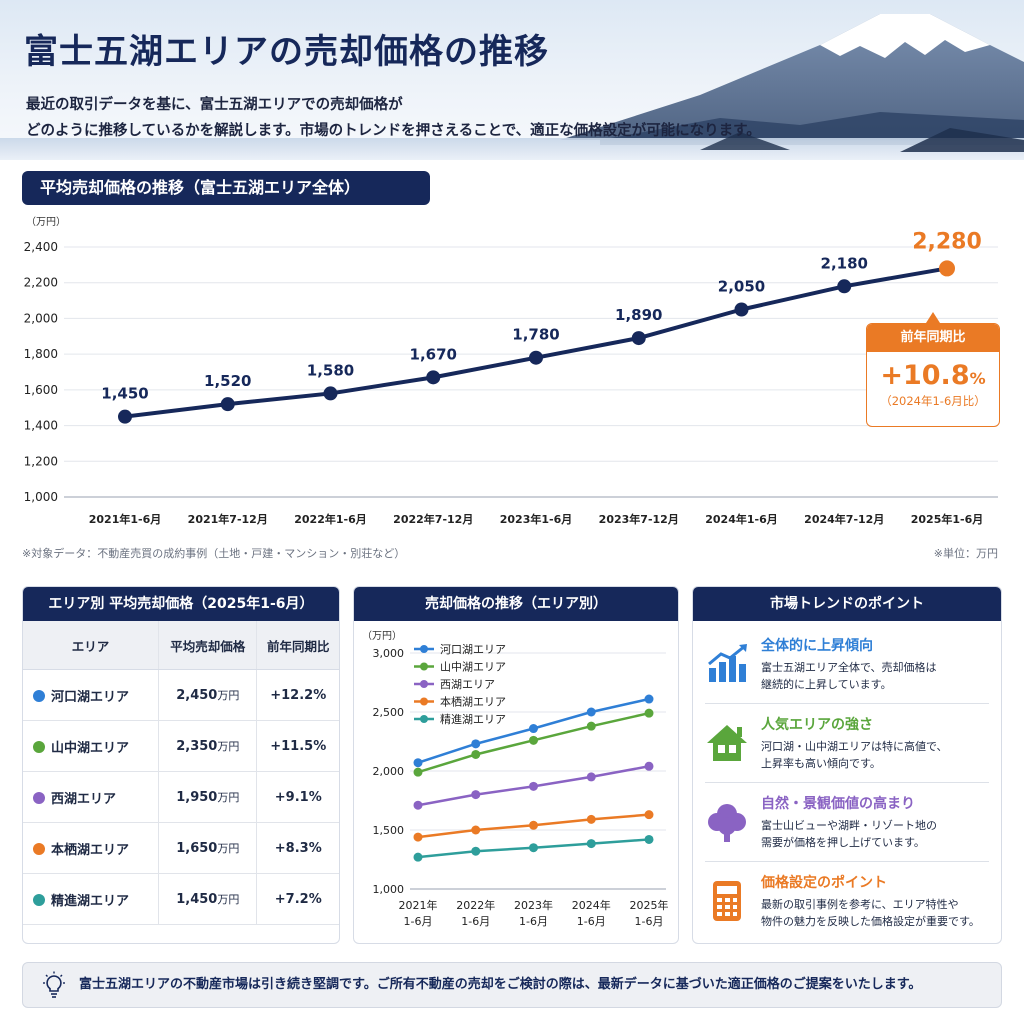  What do you see at coordinates (181, 848) in the screenshot?
I see `table-row: 本栖湖エリア 1,650万円 +8.3%` at bounding box center [181, 848].